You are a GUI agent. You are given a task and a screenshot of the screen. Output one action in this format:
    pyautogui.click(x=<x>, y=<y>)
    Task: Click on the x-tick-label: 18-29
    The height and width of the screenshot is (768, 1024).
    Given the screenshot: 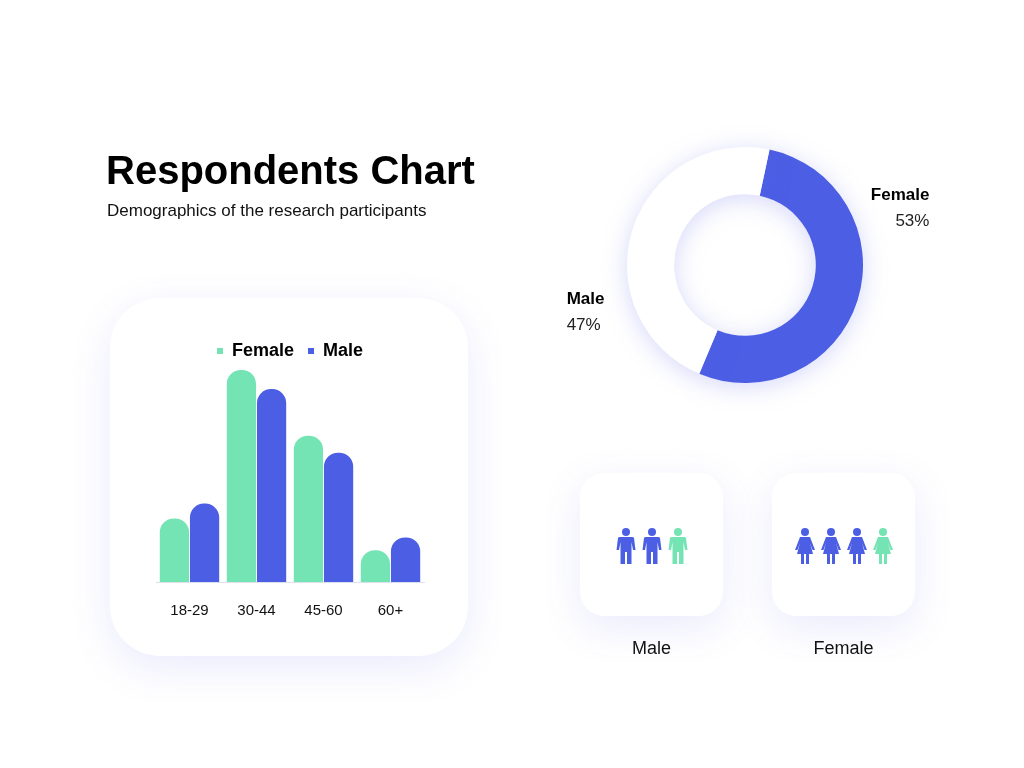 What is the action you would take?
    pyautogui.click(x=189, y=610)
    